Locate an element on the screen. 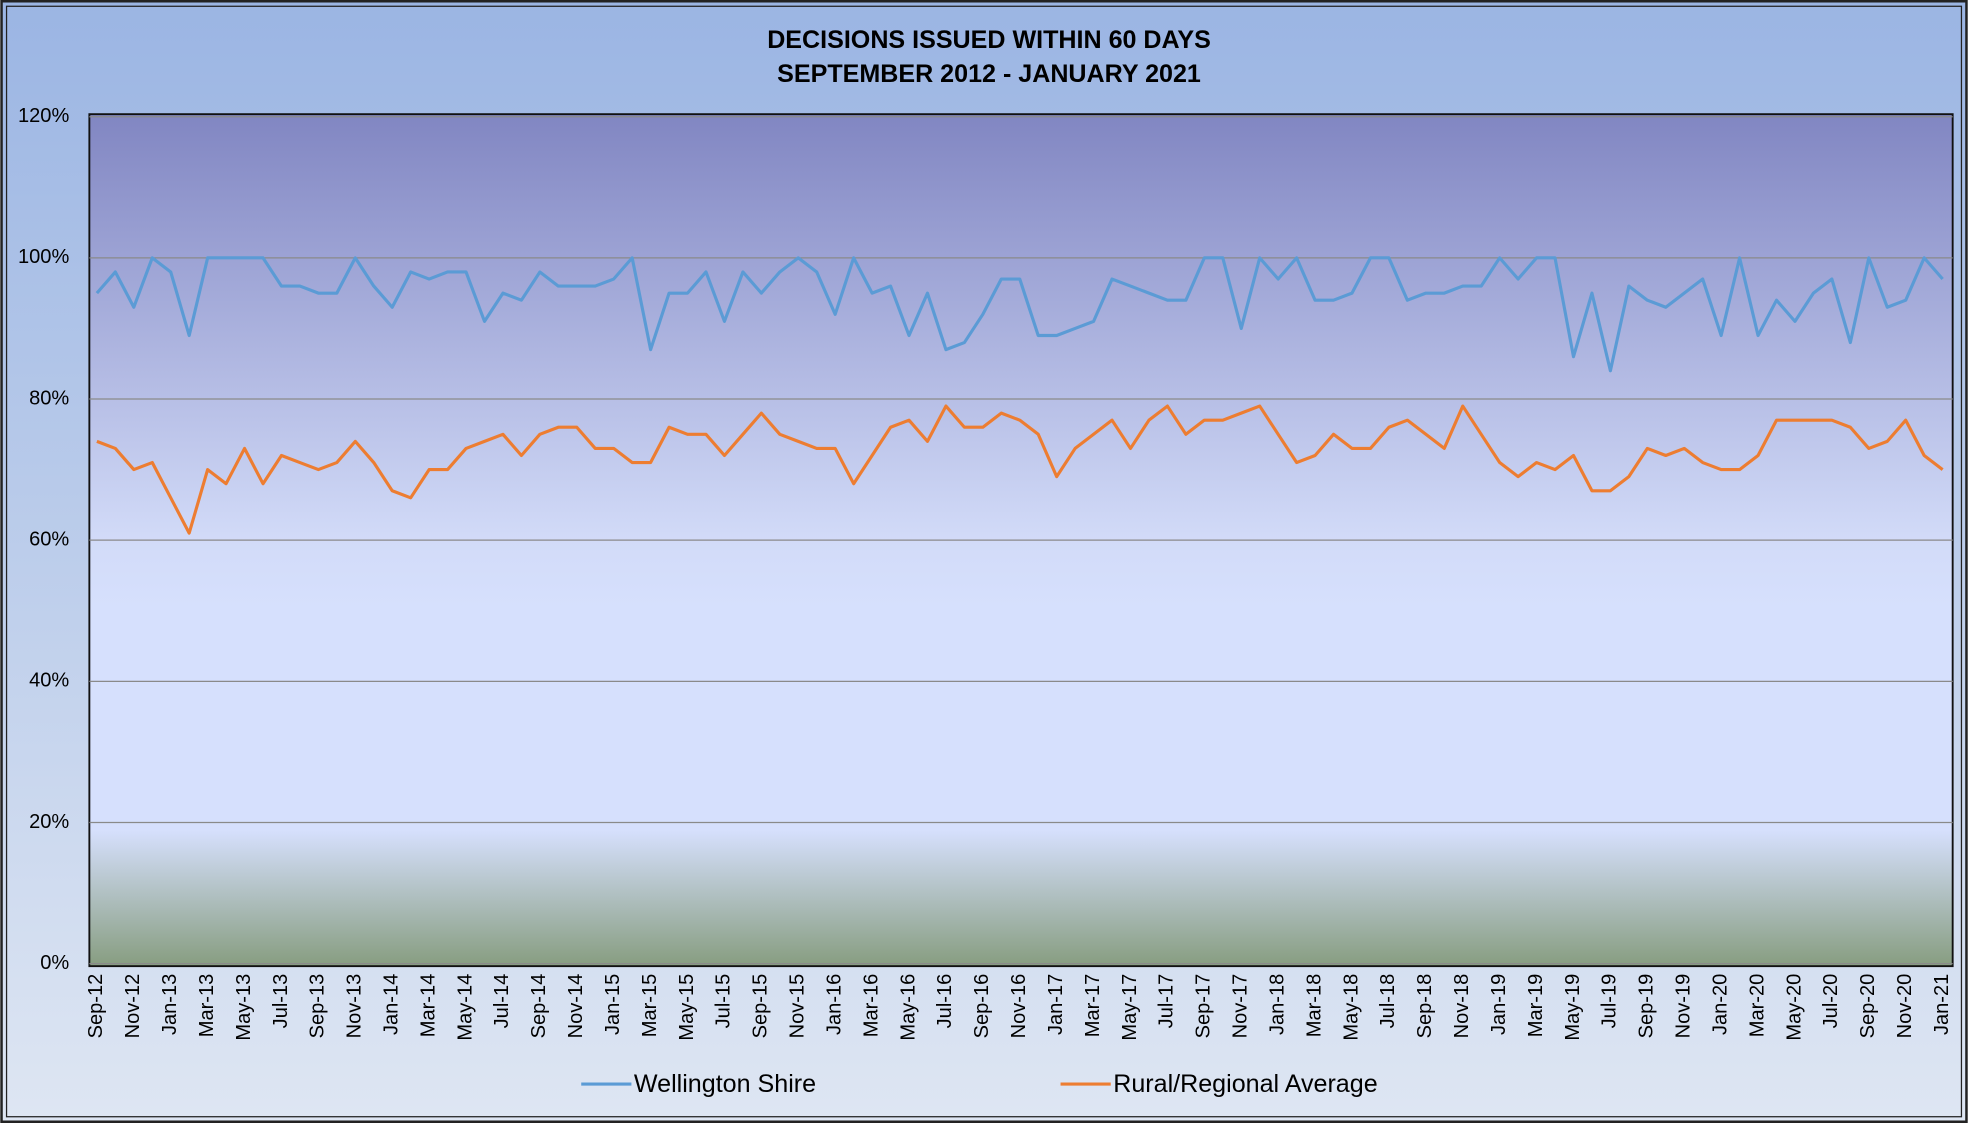 The image size is (1968, 1123). x-tick-label: Jan-20 is located at coordinates (1720, 1004).